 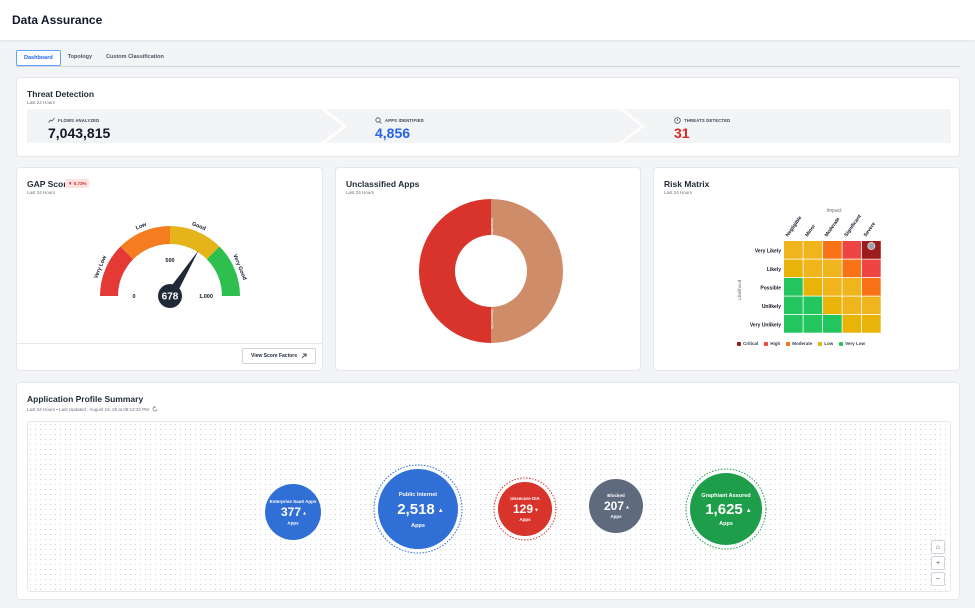 I want to click on matrix-cell-r1-c0, so click(x=793, y=268).